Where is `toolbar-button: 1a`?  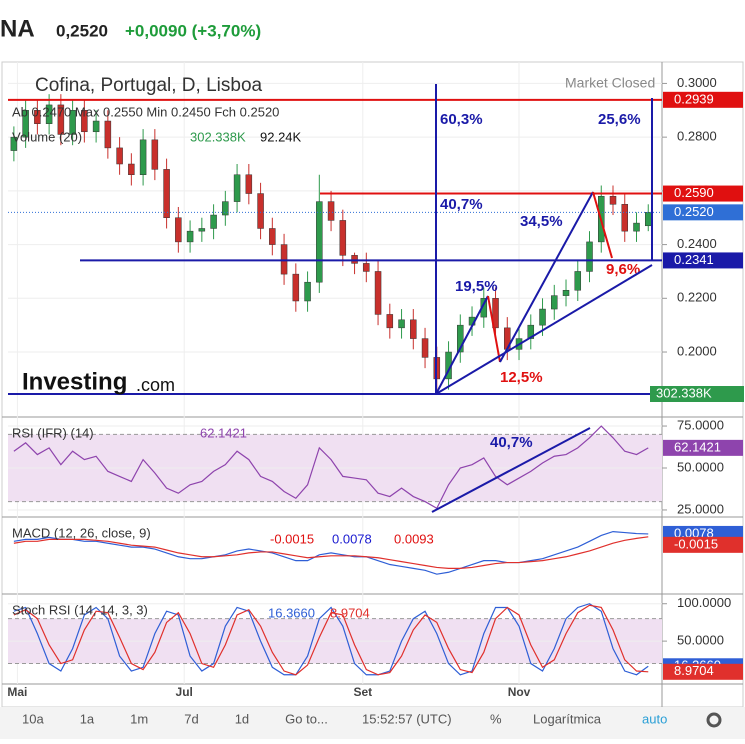
toolbar-button: 1a is located at coordinates (87, 718).